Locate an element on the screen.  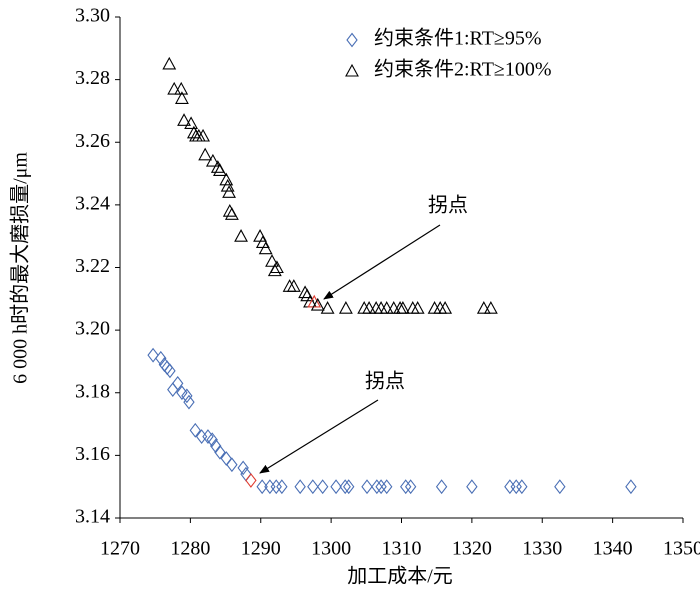
x-tick-label: 1310 is located at coordinates (402, 549).